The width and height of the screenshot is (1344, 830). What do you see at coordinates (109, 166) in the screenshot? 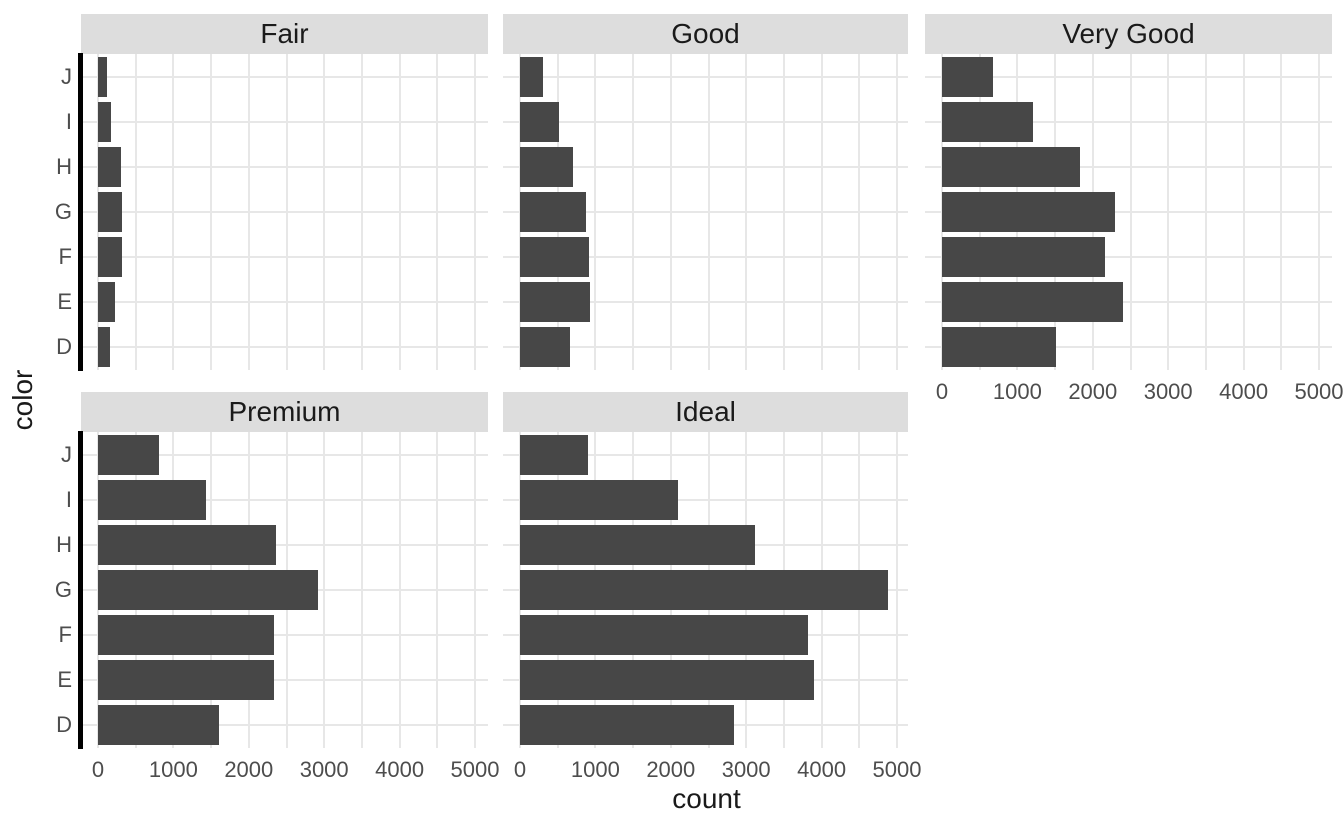
I see `bar-fair-H` at bounding box center [109, 166].